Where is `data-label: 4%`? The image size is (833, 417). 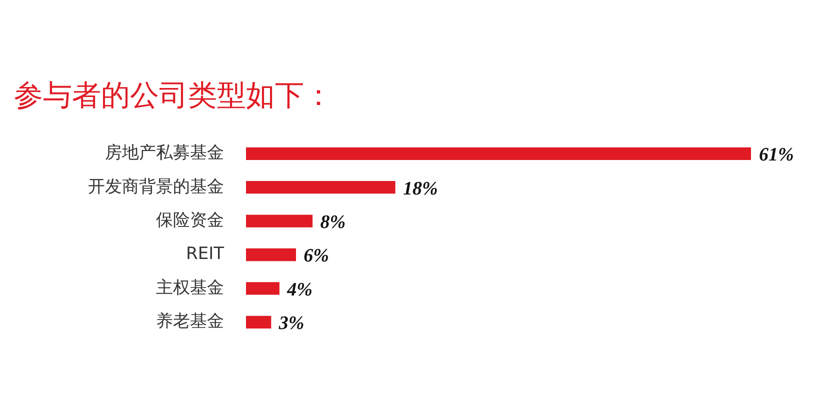 data-label: 4% is located at coordinates (299, 289).